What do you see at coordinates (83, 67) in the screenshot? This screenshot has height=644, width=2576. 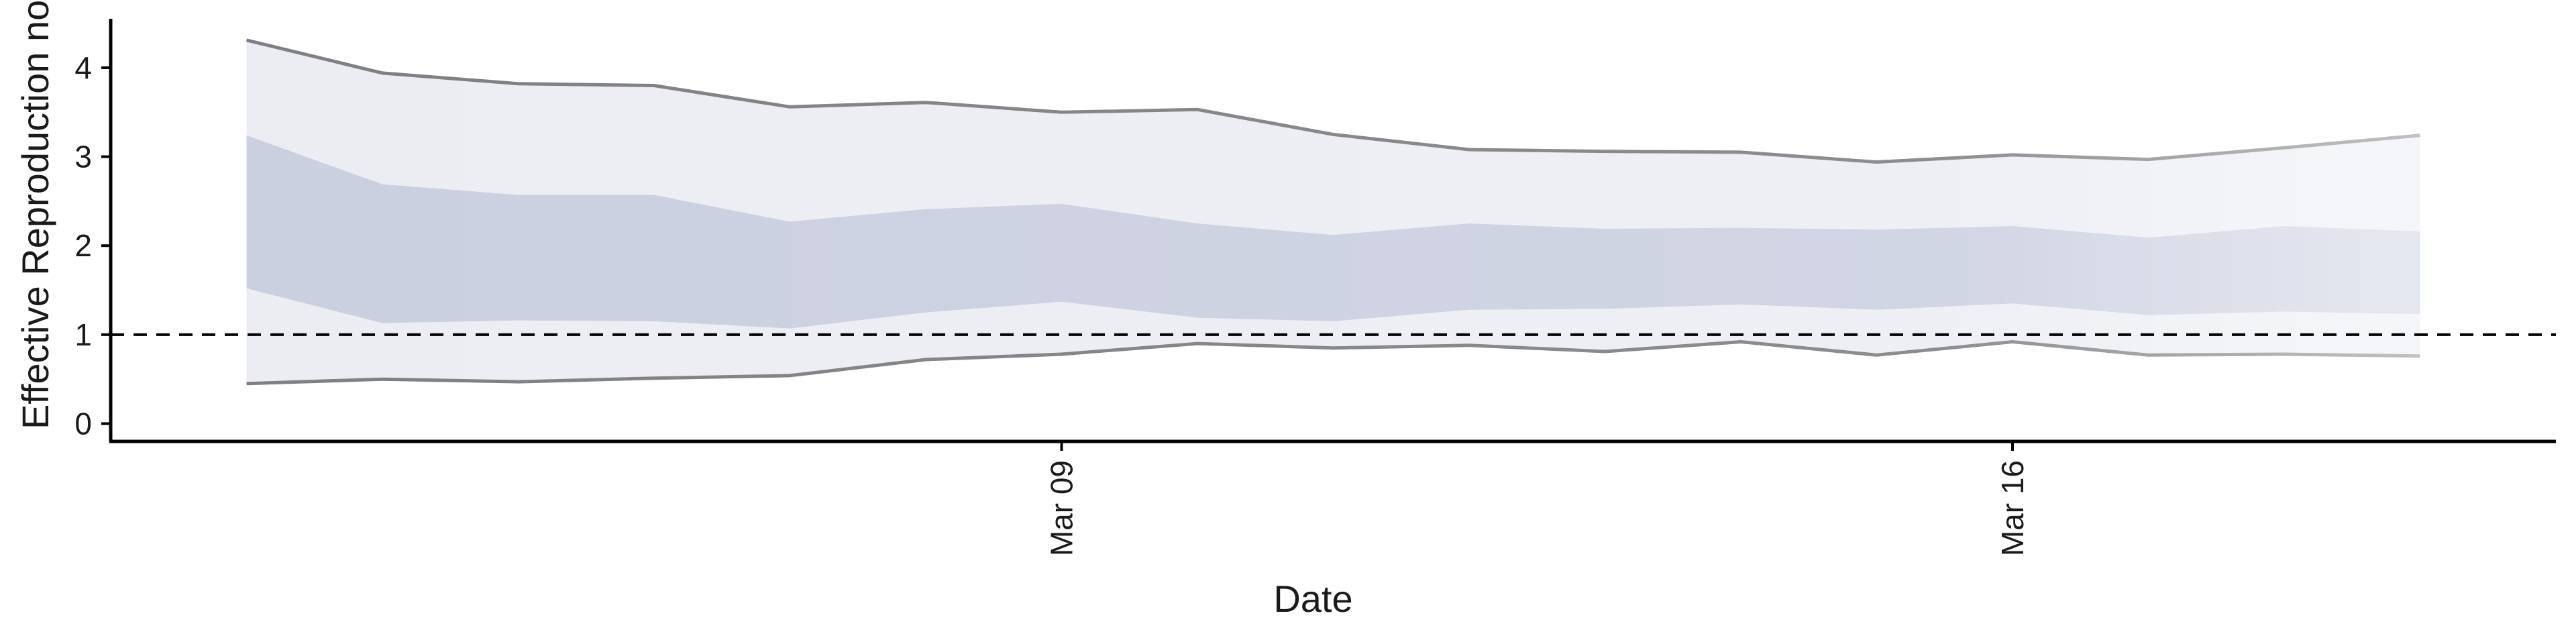 I see `y-tick-label: 4` at bounding box center [83, 67].